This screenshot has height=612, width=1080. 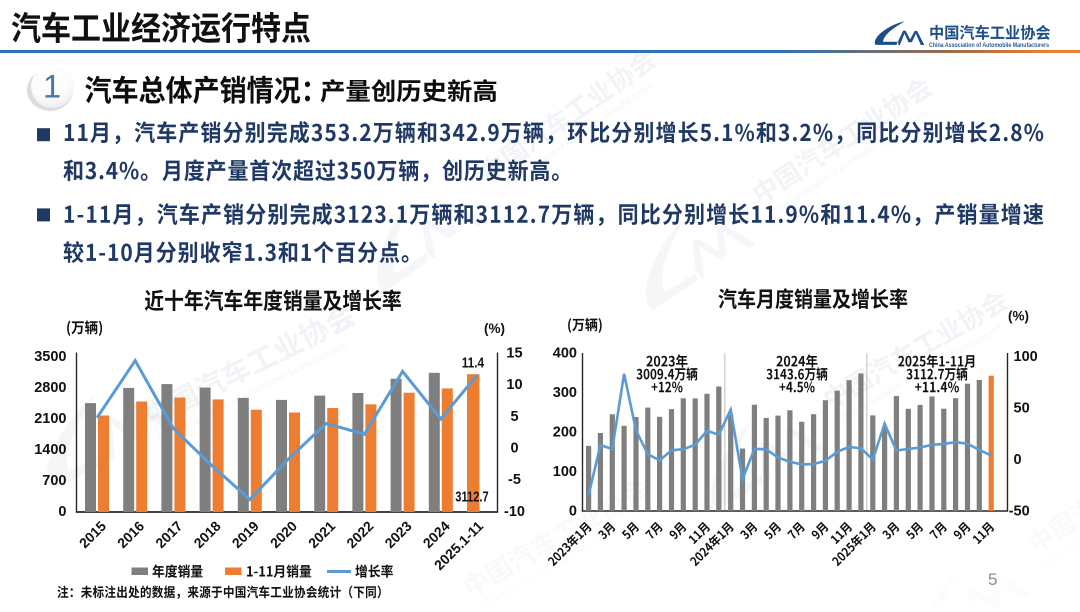 I want to click on svg-text: -10, so click(x=514, y=512).